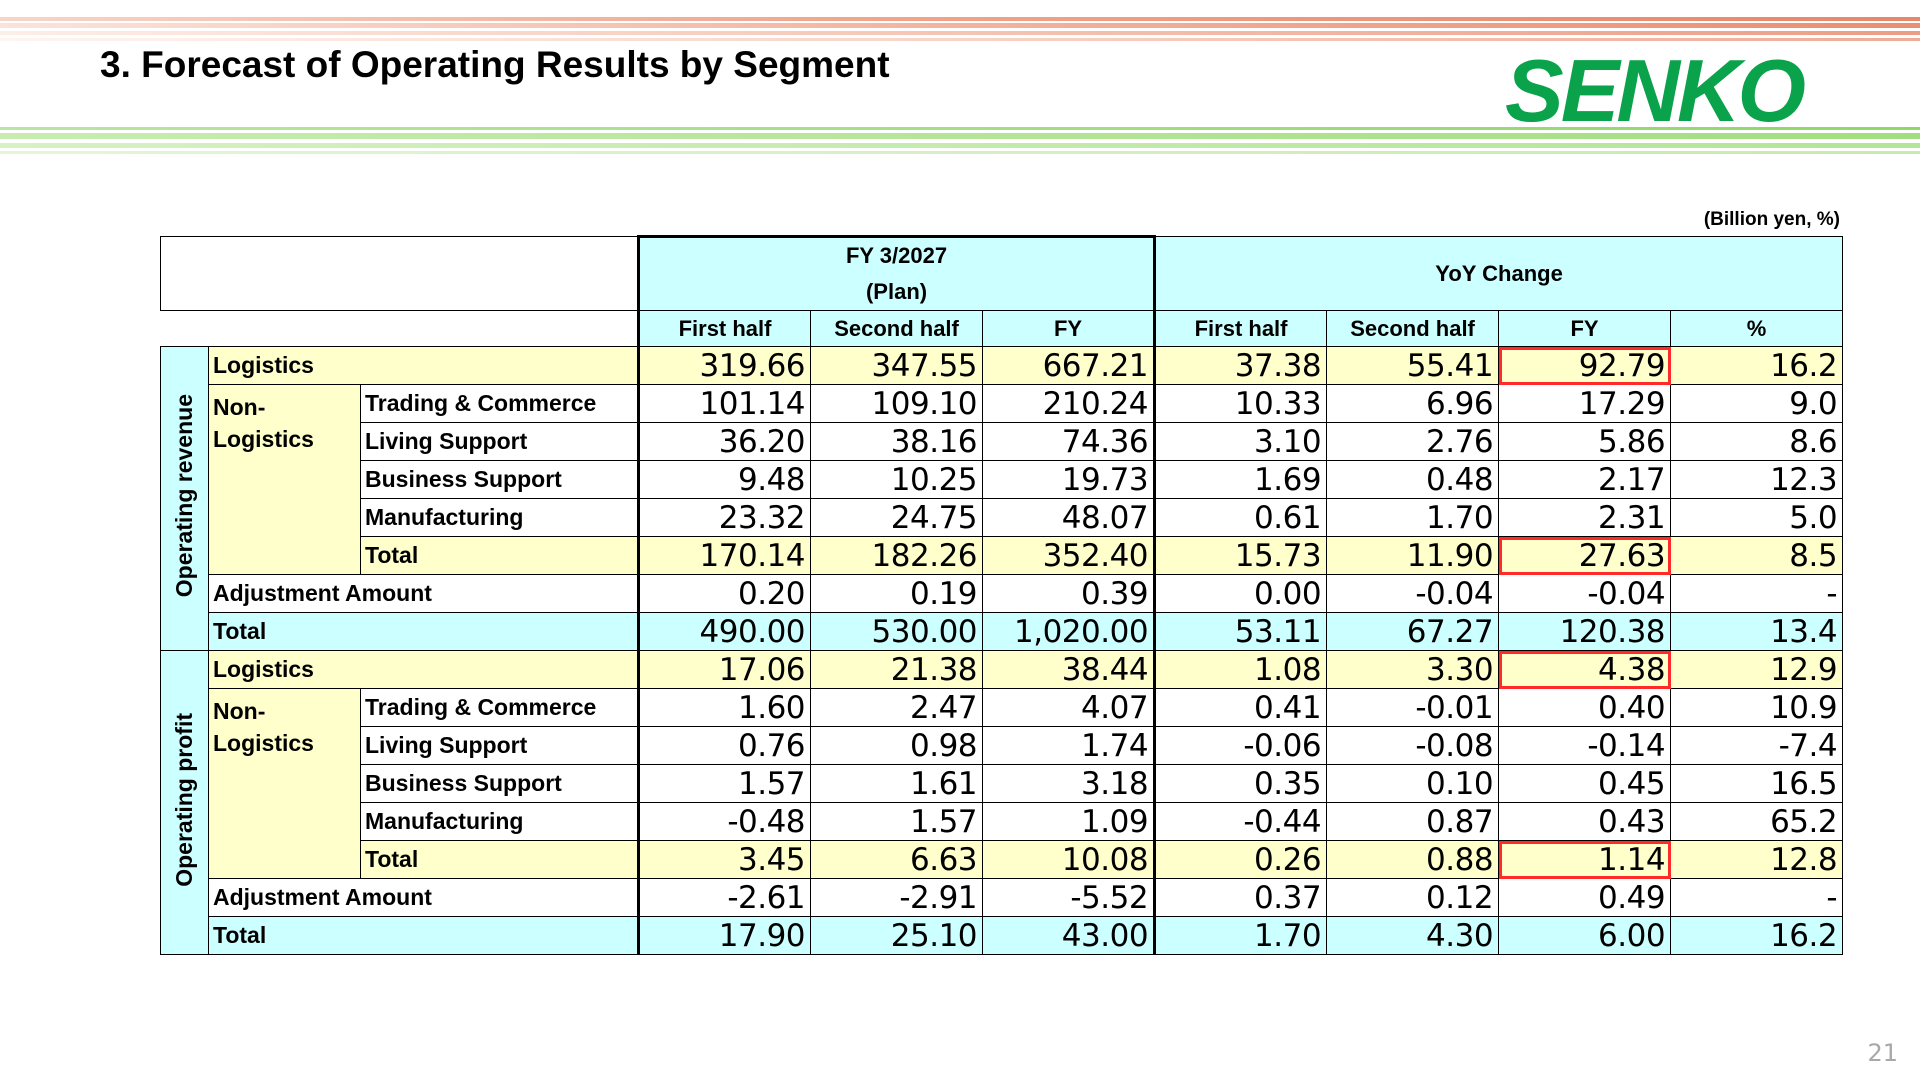 This screenshot has height=1080, width=1920. I want to click on value-cell: -2.91, so click(897, 897).